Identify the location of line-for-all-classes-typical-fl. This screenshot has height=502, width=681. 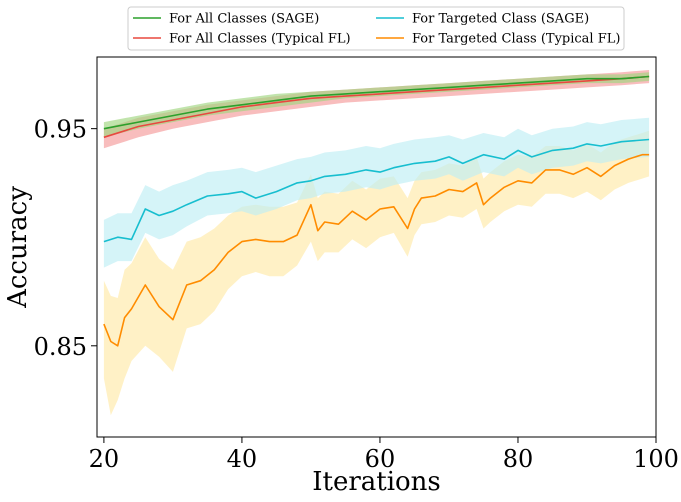
(376, 107).